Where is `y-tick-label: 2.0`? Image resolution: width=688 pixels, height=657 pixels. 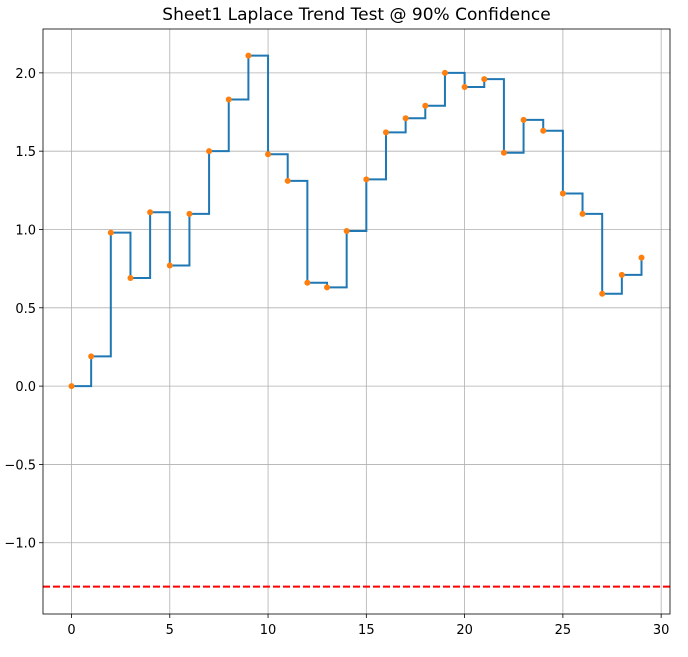 y-tick-label: 2.0 is located at coordinates (25, 74).